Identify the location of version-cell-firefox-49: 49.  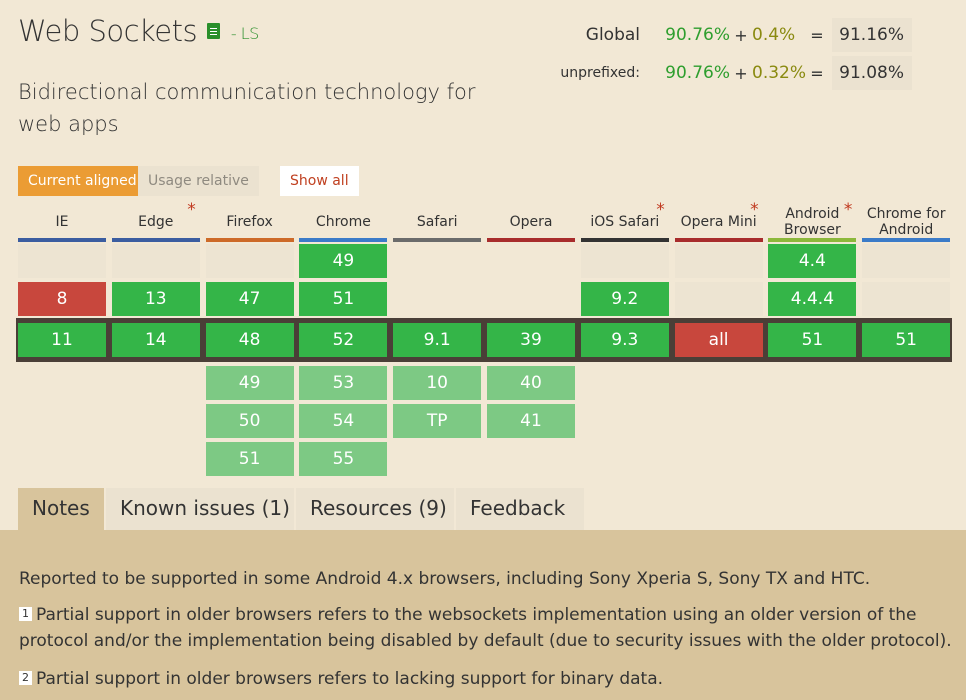
(249, 383).